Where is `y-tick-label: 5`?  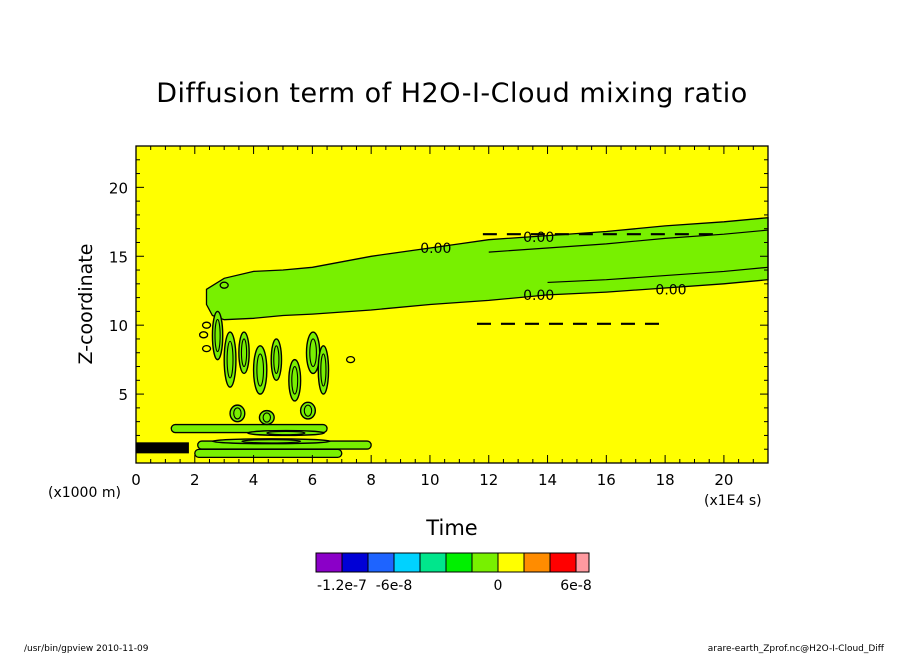
y-tick-label: 5 is located at coordinates (123, 395).